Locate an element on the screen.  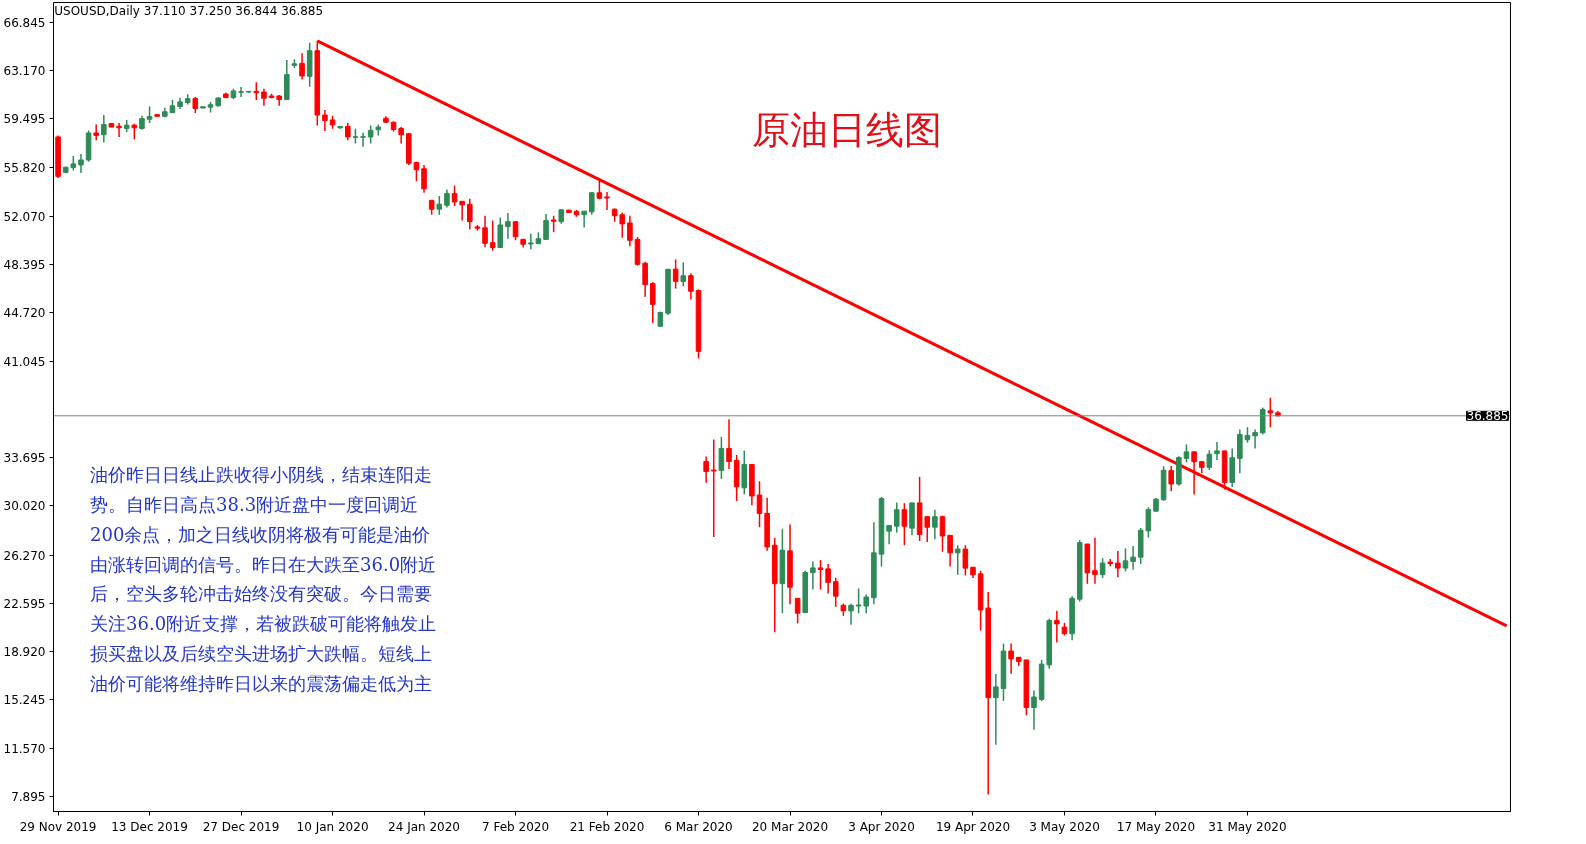
x-tick-label: 3 May 2020 is located at coordinates (1064, 826).